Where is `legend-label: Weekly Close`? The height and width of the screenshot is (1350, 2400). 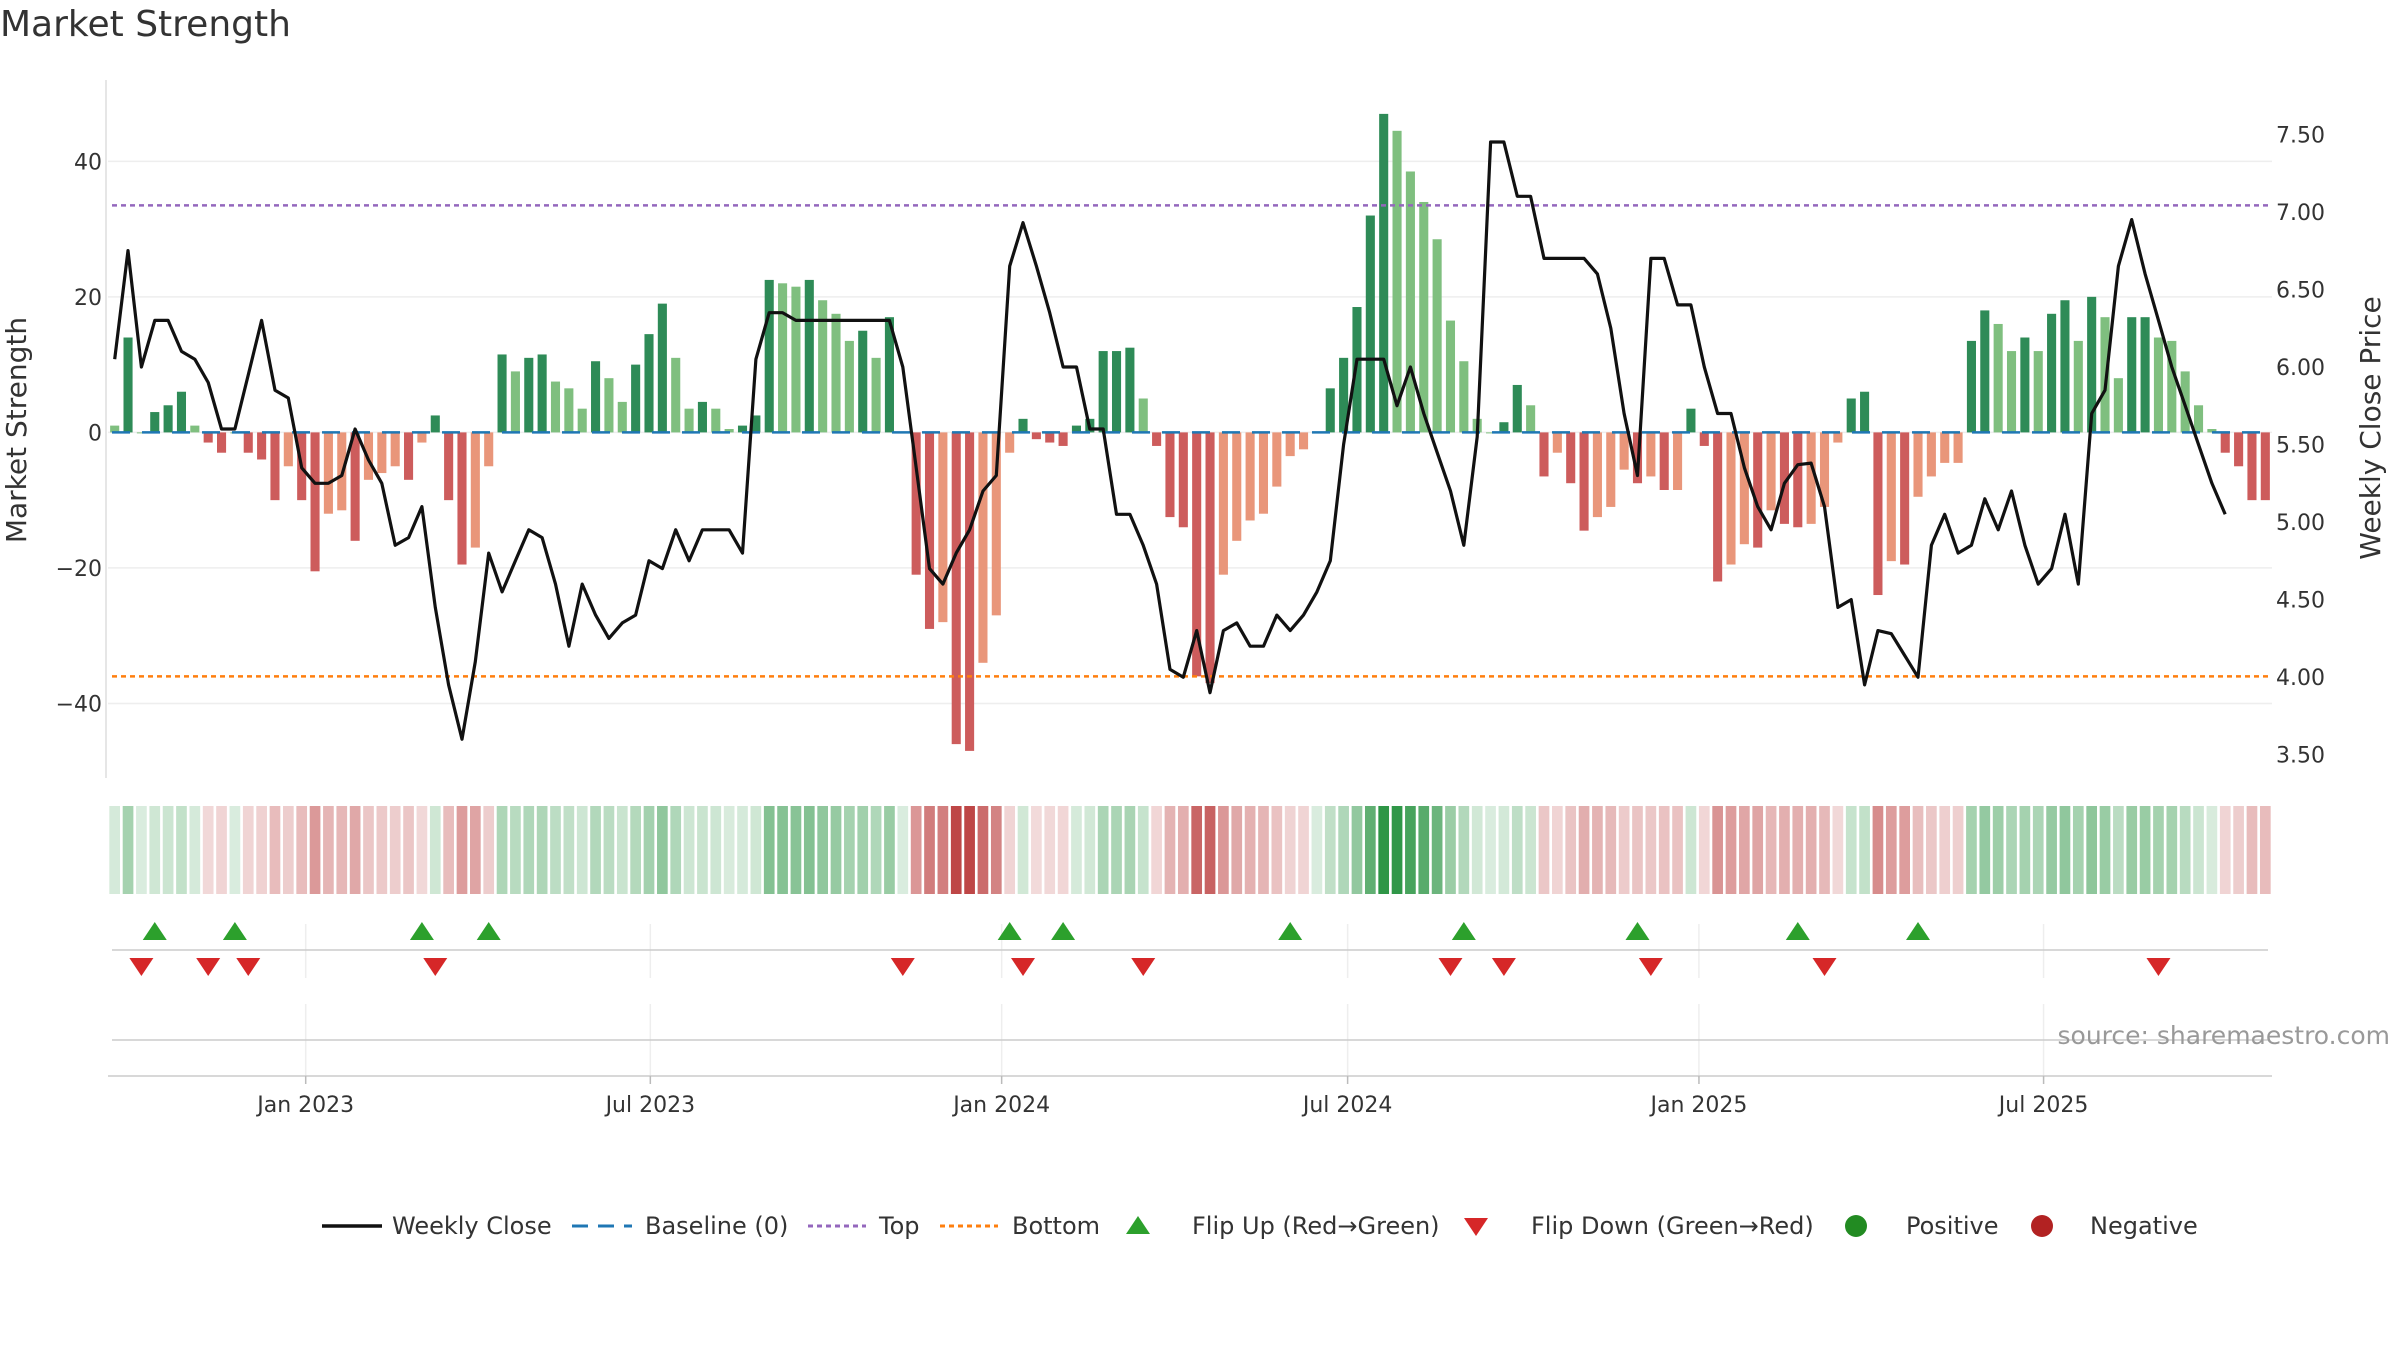
legend-label: Weekly Close is located at coordinates (472, 1226).